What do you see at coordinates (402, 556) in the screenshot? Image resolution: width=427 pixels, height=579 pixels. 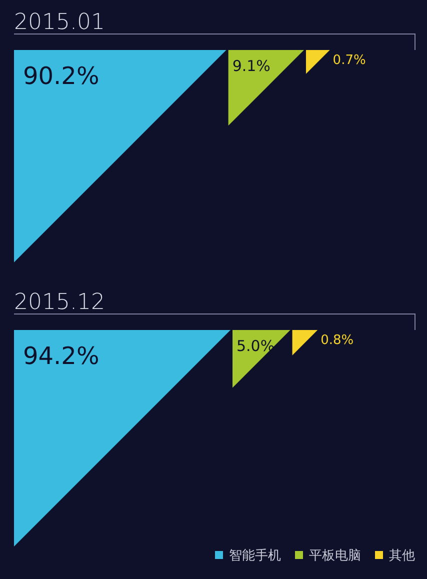 I see `legend-label: 其他` at bounding box center [402, 556].